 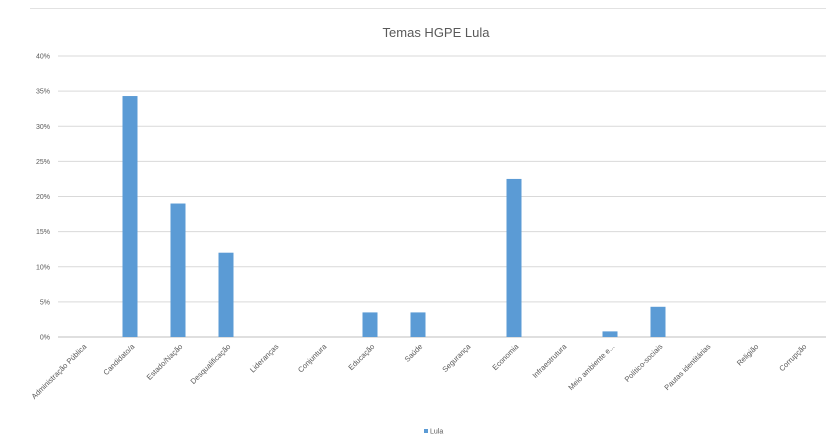 I want to click on x-tick-label: Segurança, so click(x=456, y=357).